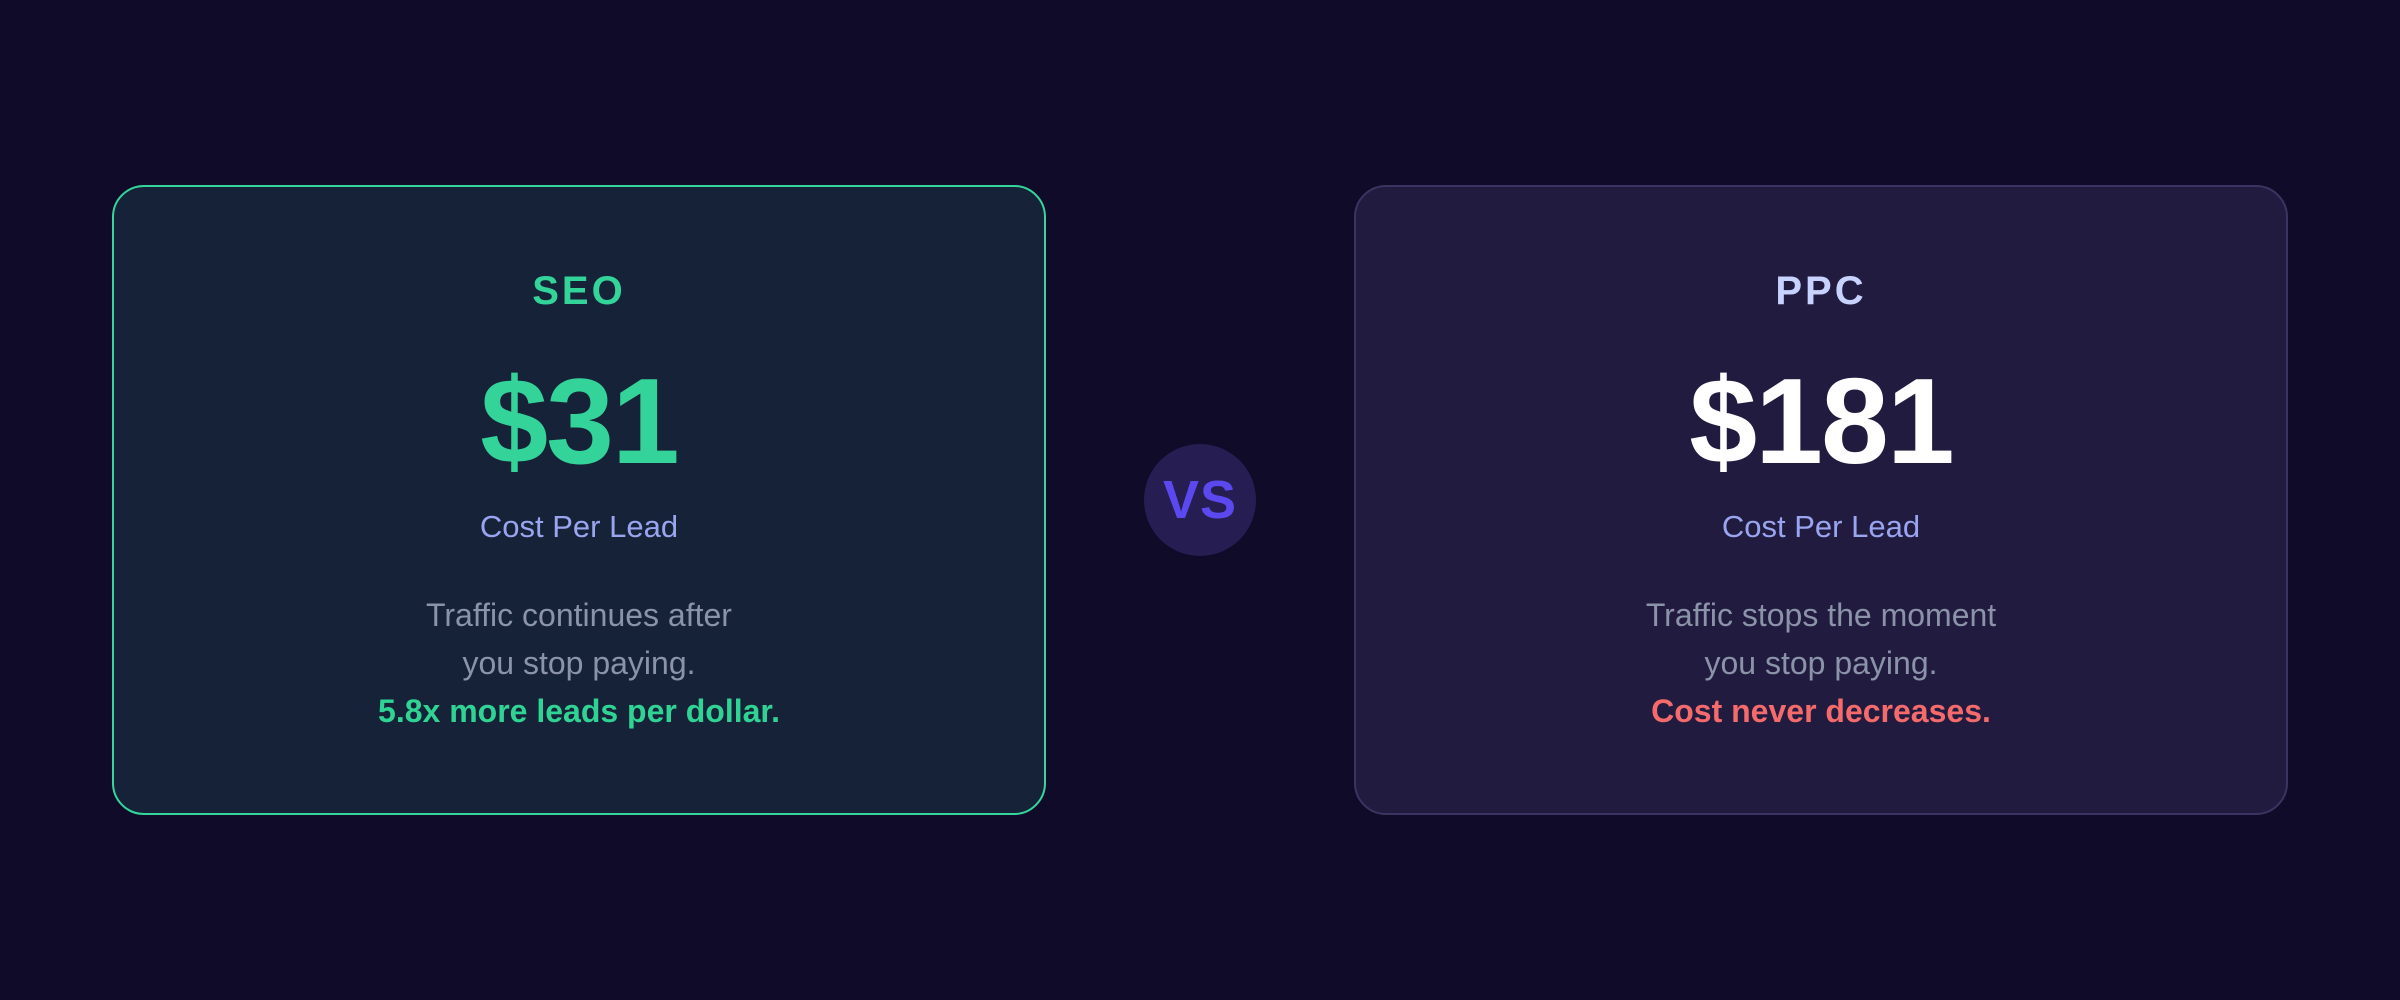 The width and height of the screenshot is (2400, 1000). What do you see at coordinates (1821, 526) in the screenshot?
I see `ppc-price-label: Cost Per Lead` at bounding box center [1821, 526].